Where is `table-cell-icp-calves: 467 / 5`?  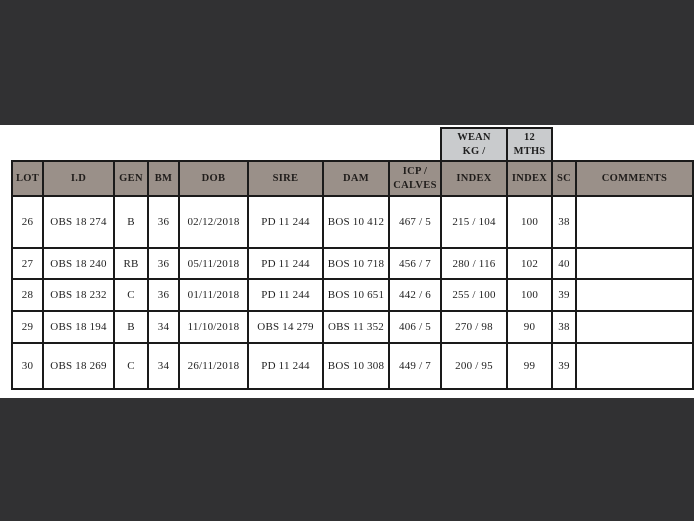
table-cell-icp-calves: 467 / 5 is located at coordinates (415, 222).